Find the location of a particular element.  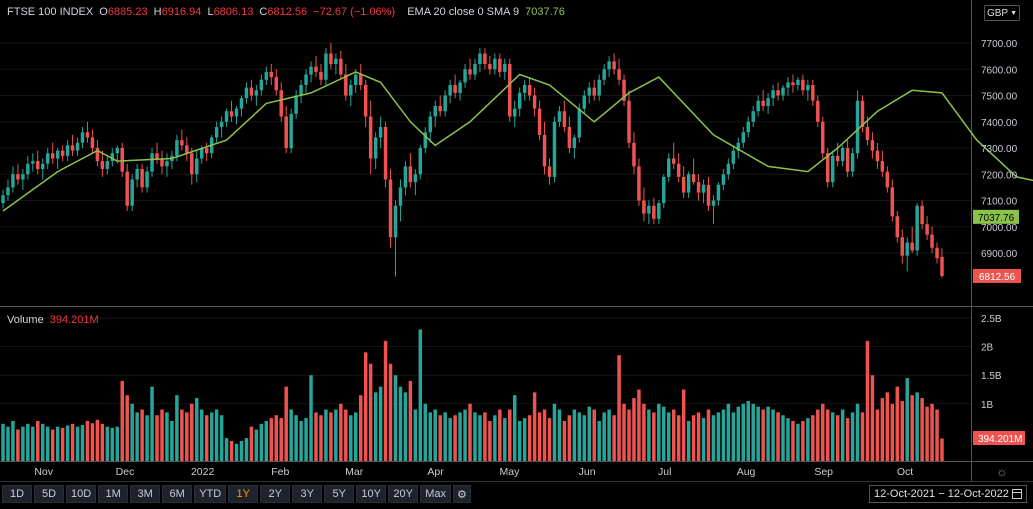

range-button-20y: 20Y is located at coordinates (403, 494).